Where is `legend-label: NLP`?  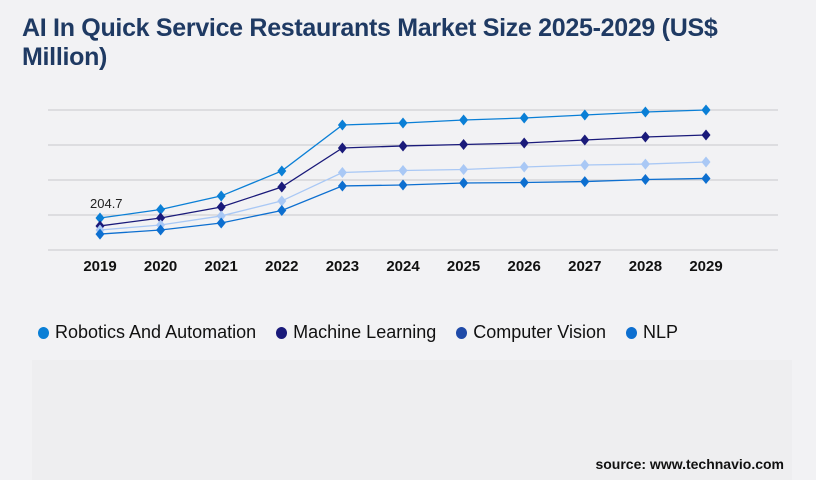
legend-label: NLP is located at coordinates (660, 332).